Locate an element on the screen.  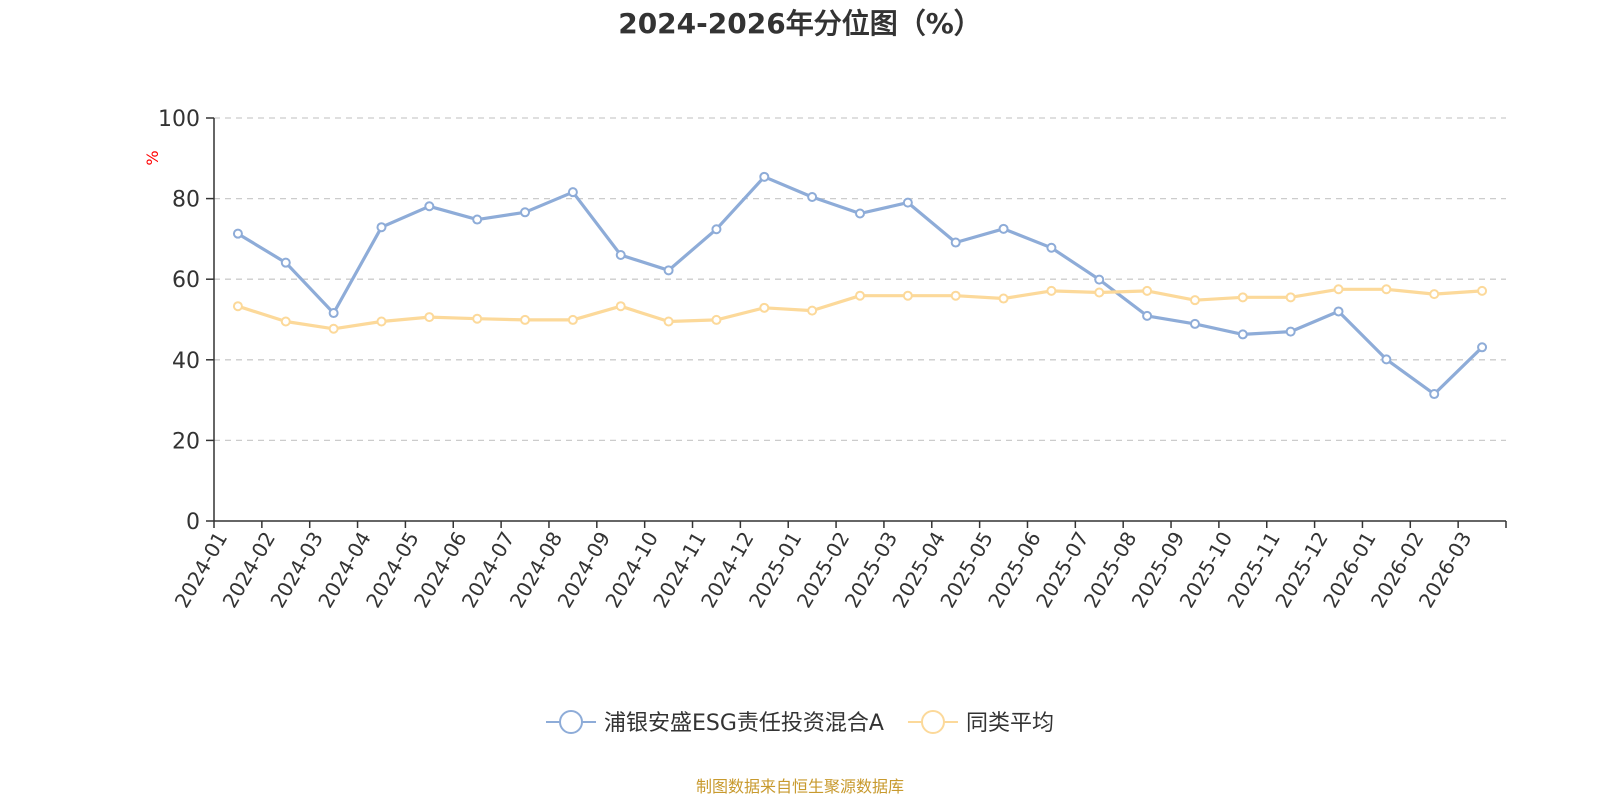
source-note: 制图数据来自恒生聚源数据库 is located at coordinates (800, 786).